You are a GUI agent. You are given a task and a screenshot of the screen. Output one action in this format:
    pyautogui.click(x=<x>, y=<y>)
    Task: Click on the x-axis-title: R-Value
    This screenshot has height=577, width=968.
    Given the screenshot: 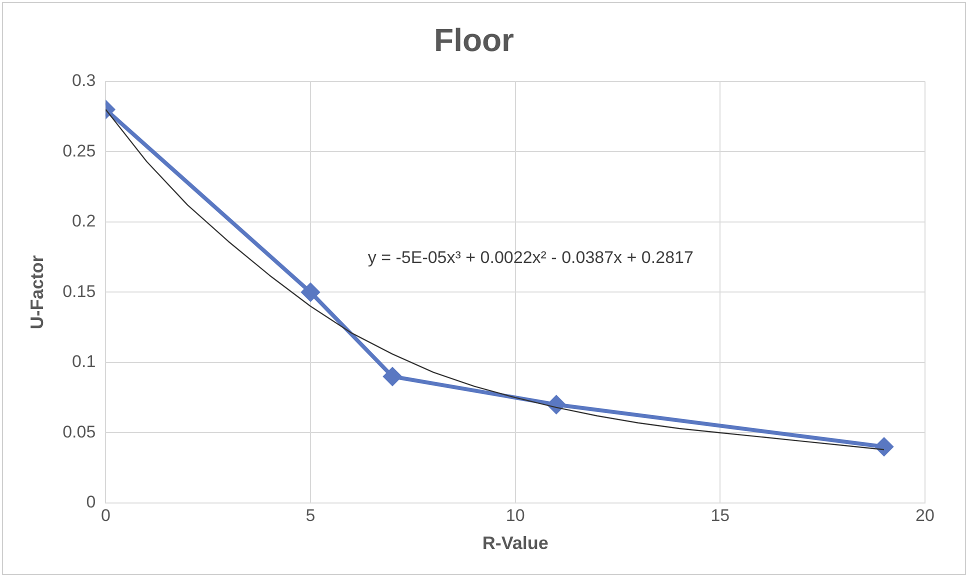 What is the action you would take?
    pyautogui.click(x=515, y=543)
    